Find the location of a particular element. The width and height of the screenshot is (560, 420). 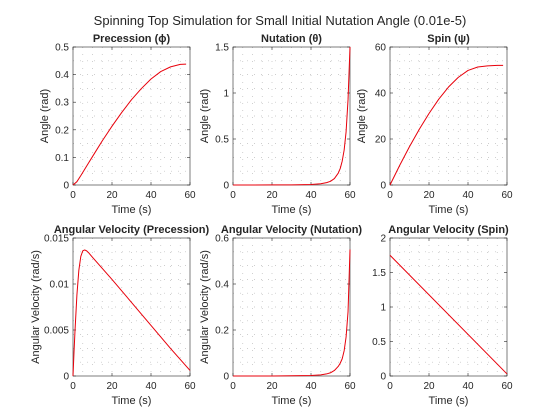

subplot-title: Angular Velocity (Spin) is located at coordinates (448, 230).